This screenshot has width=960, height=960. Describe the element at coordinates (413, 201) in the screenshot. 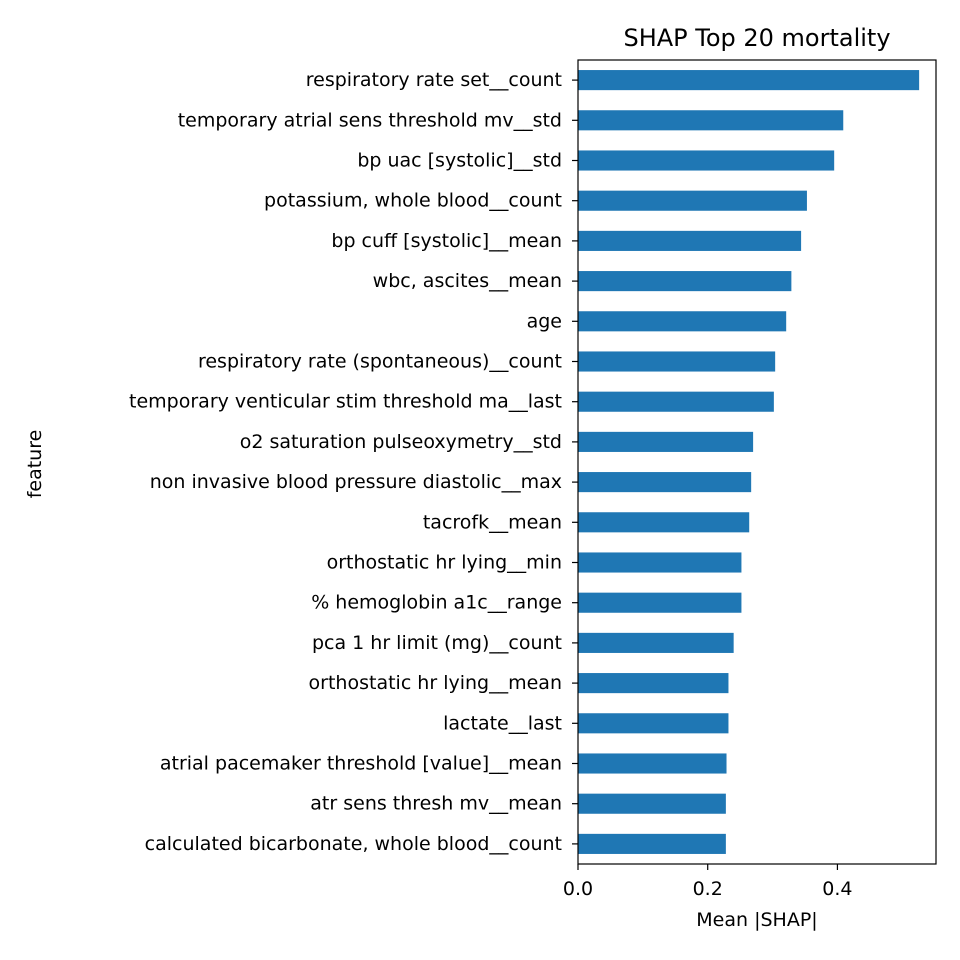

I see `y-tick-label: potassium, whole blood__count` at that location.